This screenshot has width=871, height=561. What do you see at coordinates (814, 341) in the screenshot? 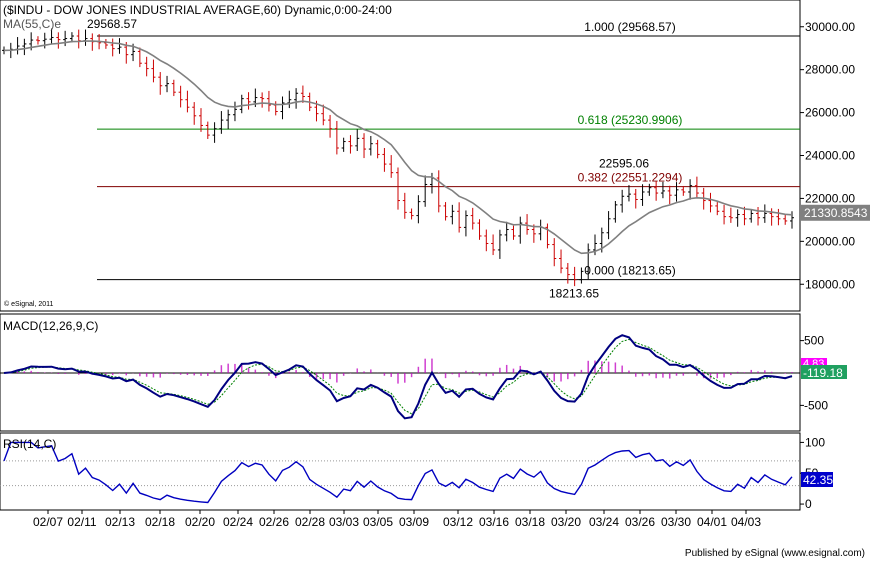
I see `macd-tick-label: 500` at bounding box center [814, 341].